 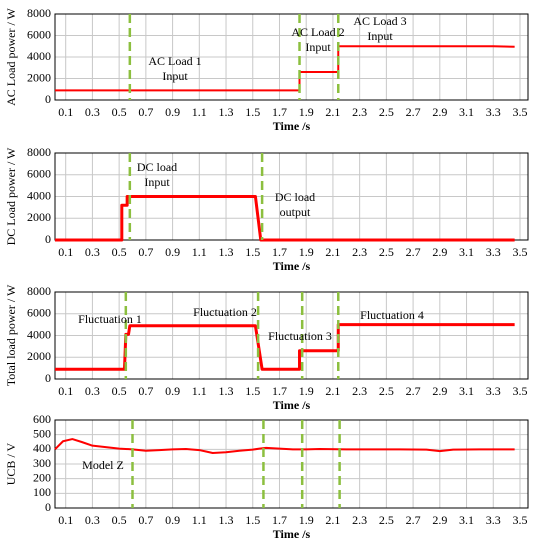 What do you see at coordinates (379, 21) in the screenshot?
I see `annotation: AC Load 3` at bounding box center [379, 21].